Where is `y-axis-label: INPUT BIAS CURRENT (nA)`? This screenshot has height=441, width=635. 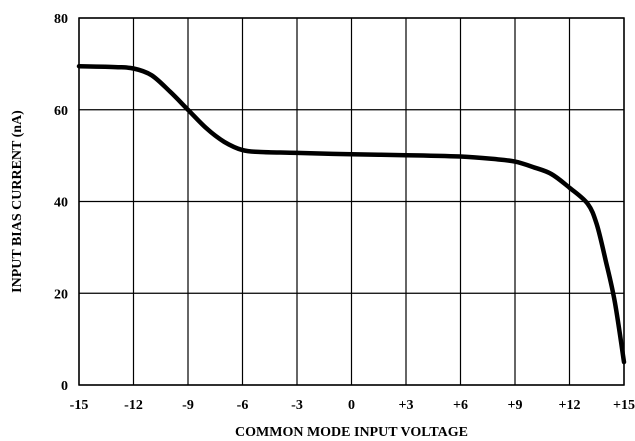
y-axis-label: INPUT BIAS CURRENT (nA) is located at coordinates (17, 201).